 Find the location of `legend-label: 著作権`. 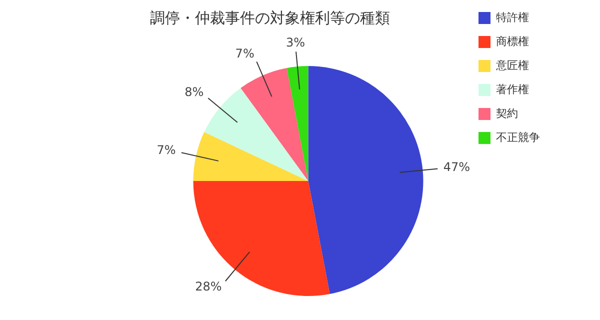

legend-label: 著作権 is located at coordinates (512, 89).